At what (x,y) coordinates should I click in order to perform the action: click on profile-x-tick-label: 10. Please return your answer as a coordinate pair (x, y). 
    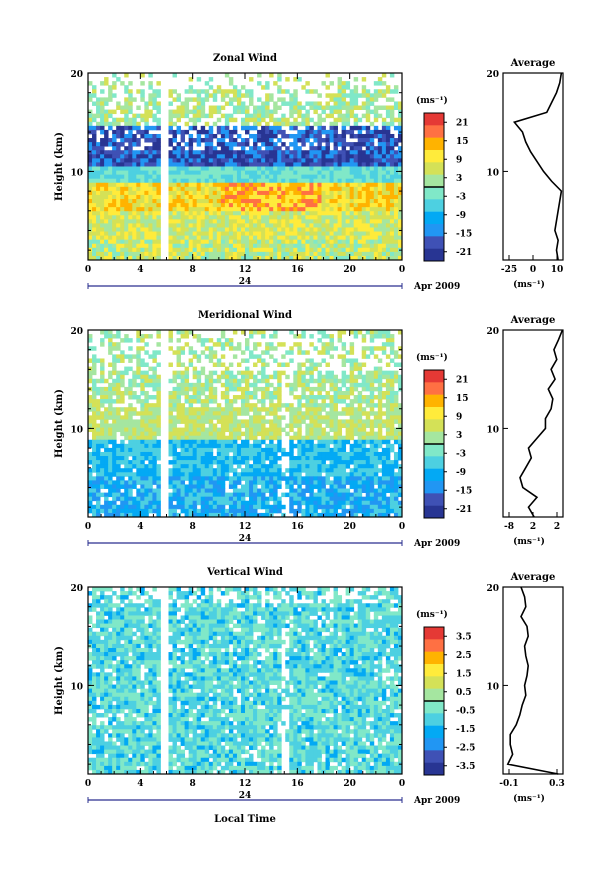
    Looking at the image, I should click on (557, 270).